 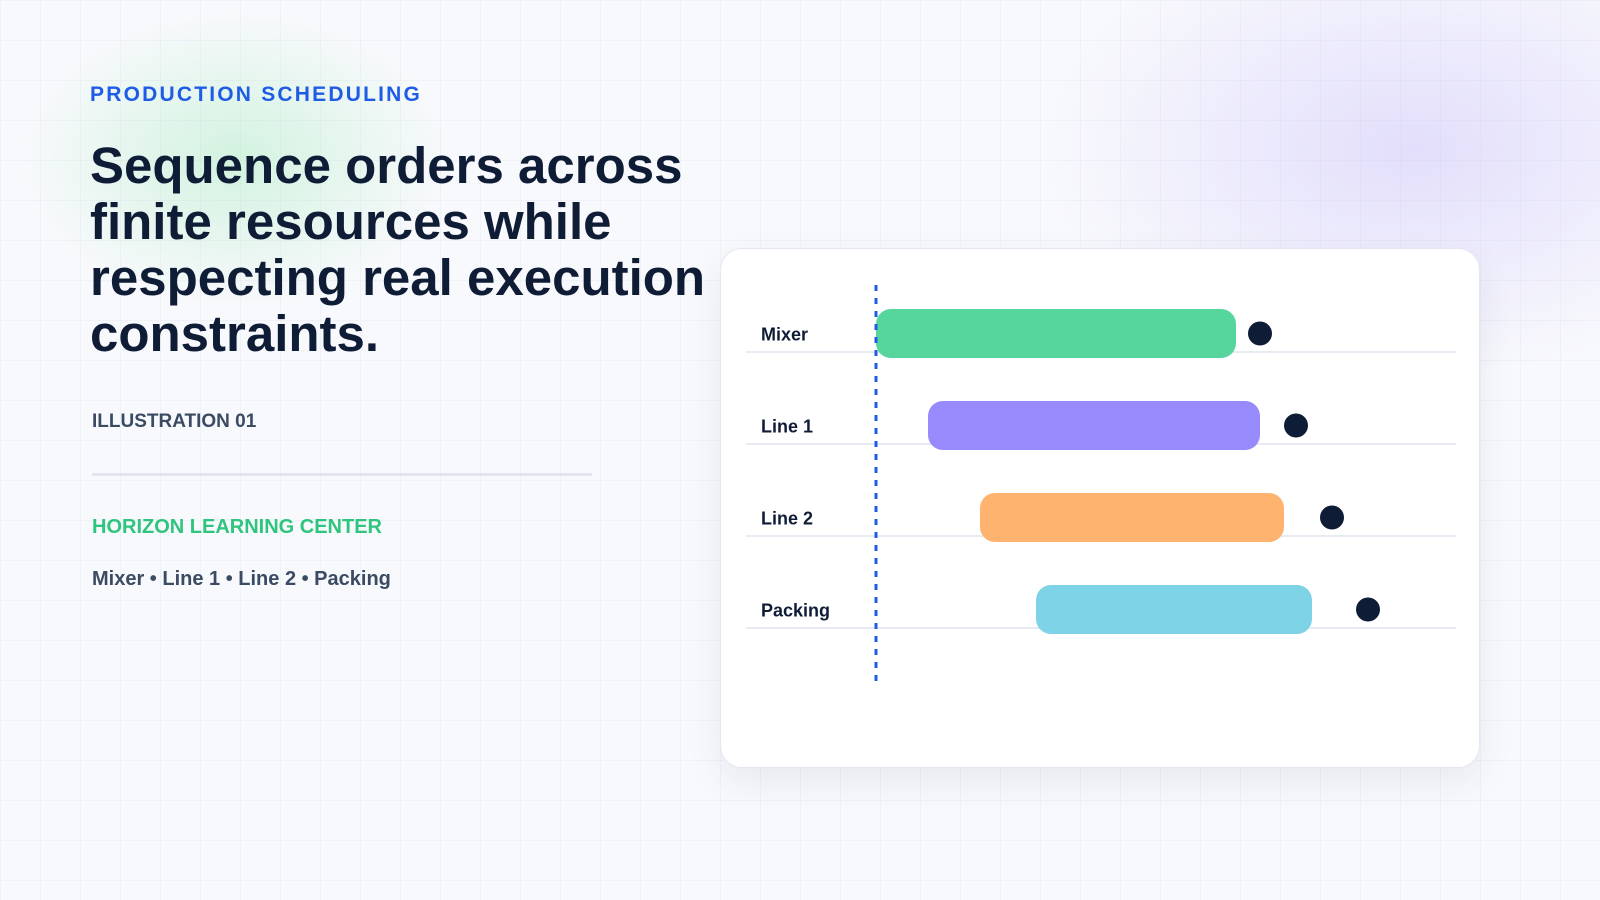 I want to click on divider, so click(x=342, y=474).